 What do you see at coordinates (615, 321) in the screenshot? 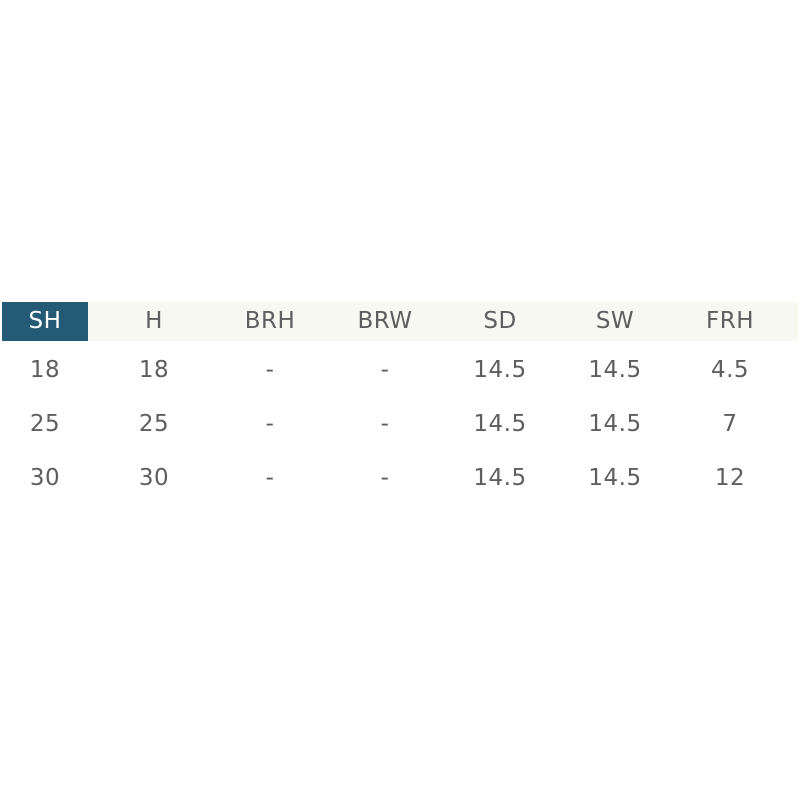
I see `column-header-sw: SW` at bounding box center [615, 321].